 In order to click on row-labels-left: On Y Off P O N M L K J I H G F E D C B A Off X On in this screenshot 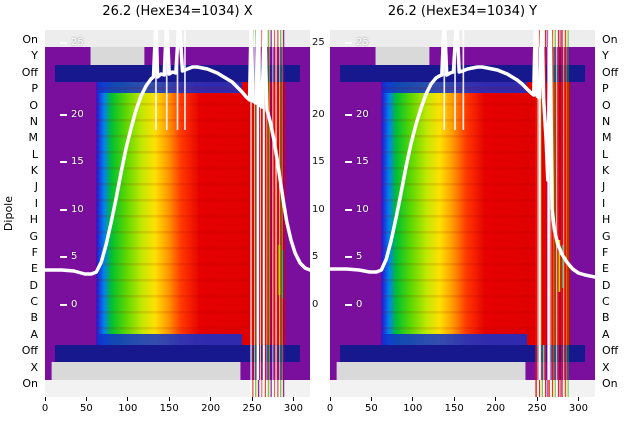, I will do `click(21, 213)`.